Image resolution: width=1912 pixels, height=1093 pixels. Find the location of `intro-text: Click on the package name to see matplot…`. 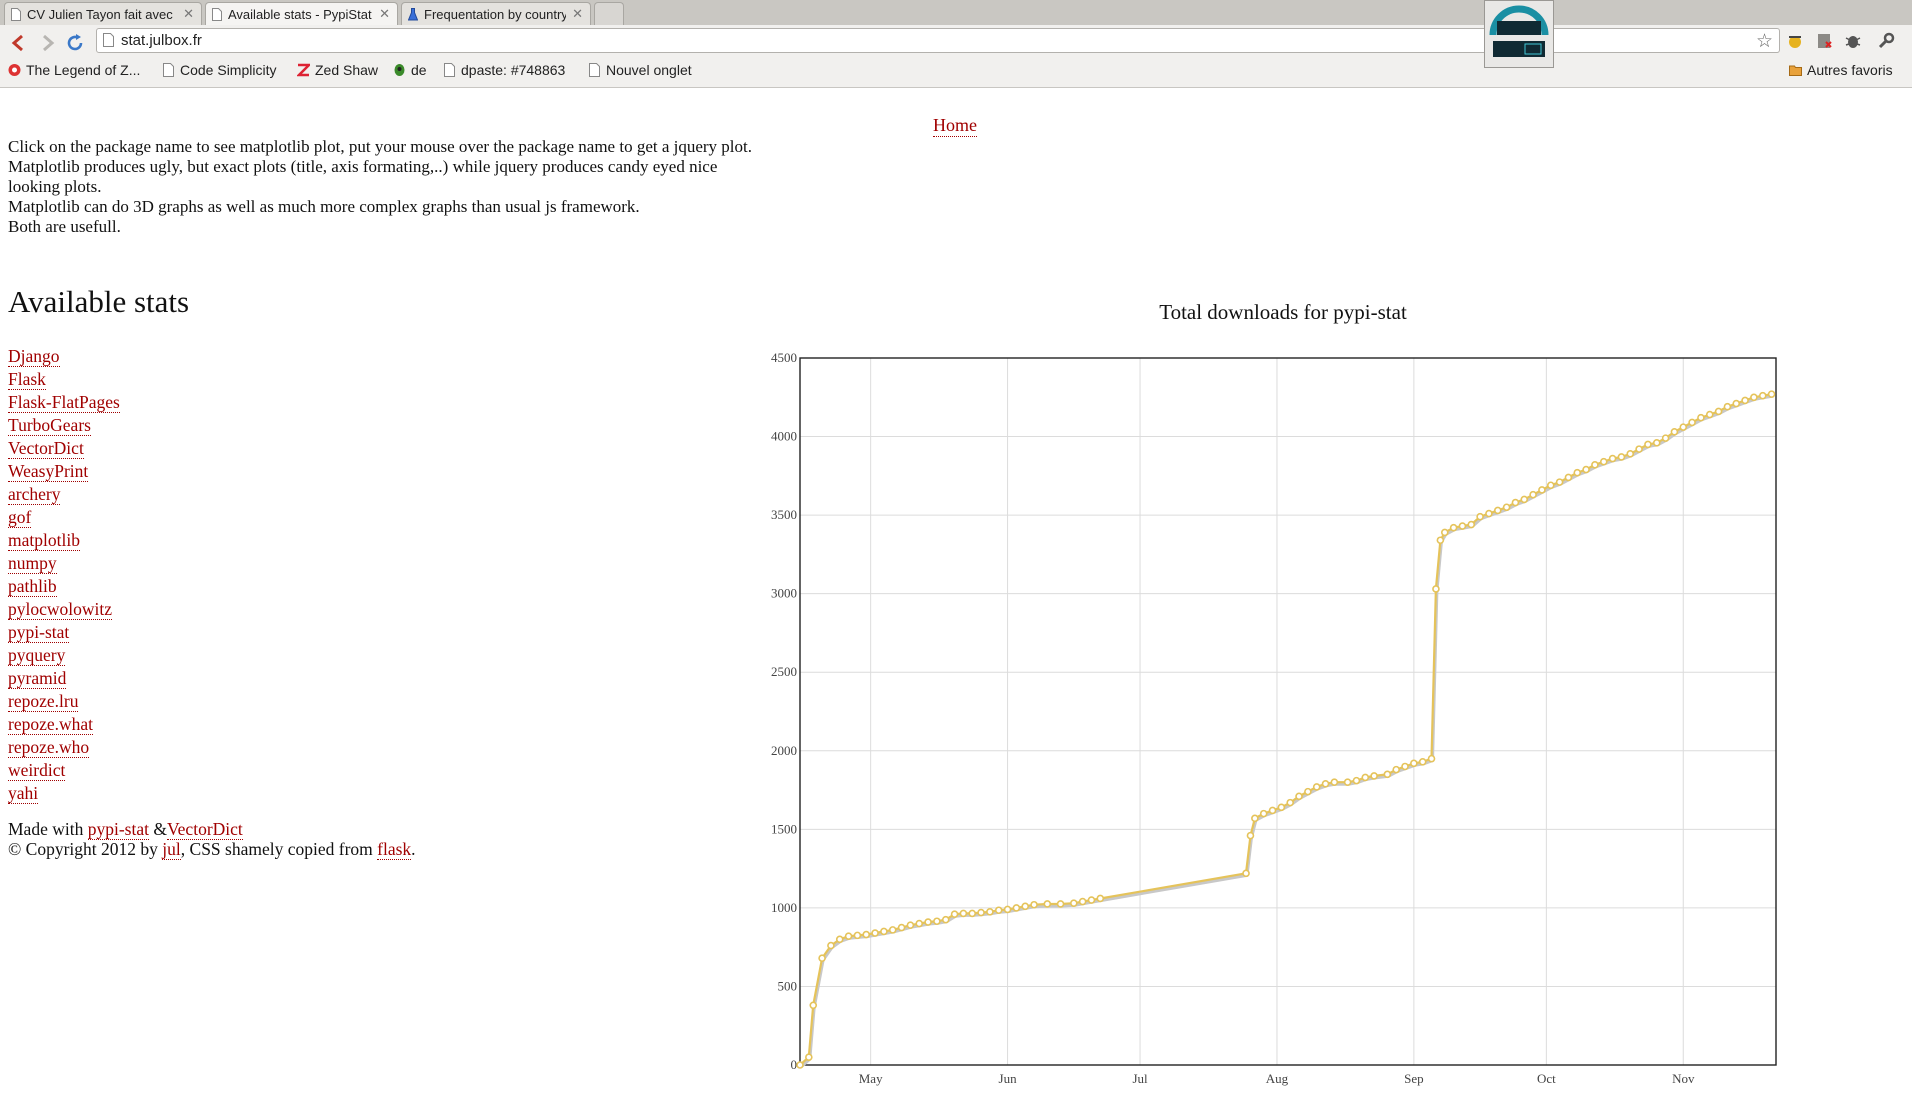

intro-text: Click on the package name to see matplot… is located at coordinates (384, 187).